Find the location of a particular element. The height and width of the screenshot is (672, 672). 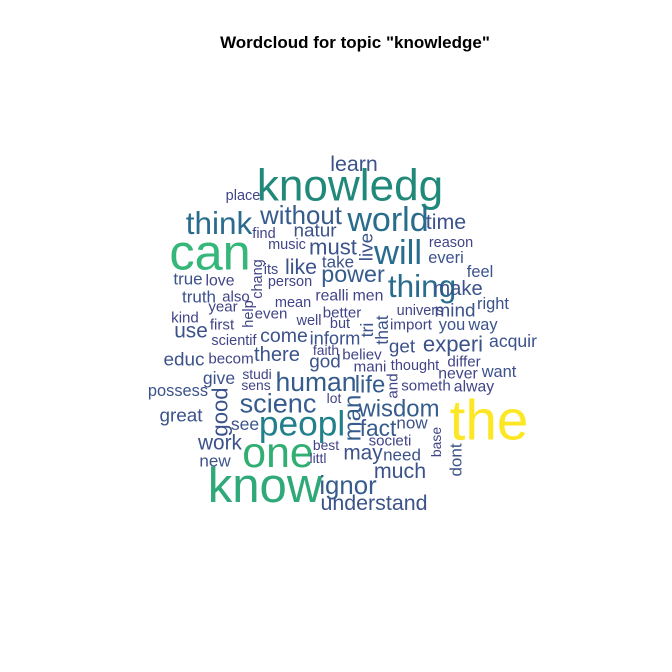

word-that: that is located at coordinates (382, 329).